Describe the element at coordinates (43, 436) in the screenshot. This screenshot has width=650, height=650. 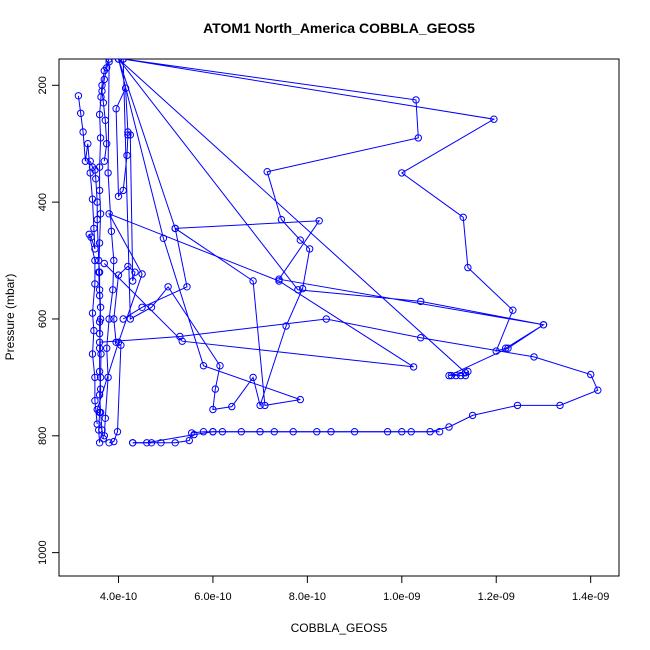
I see `y-tick-label: 800` at that location.